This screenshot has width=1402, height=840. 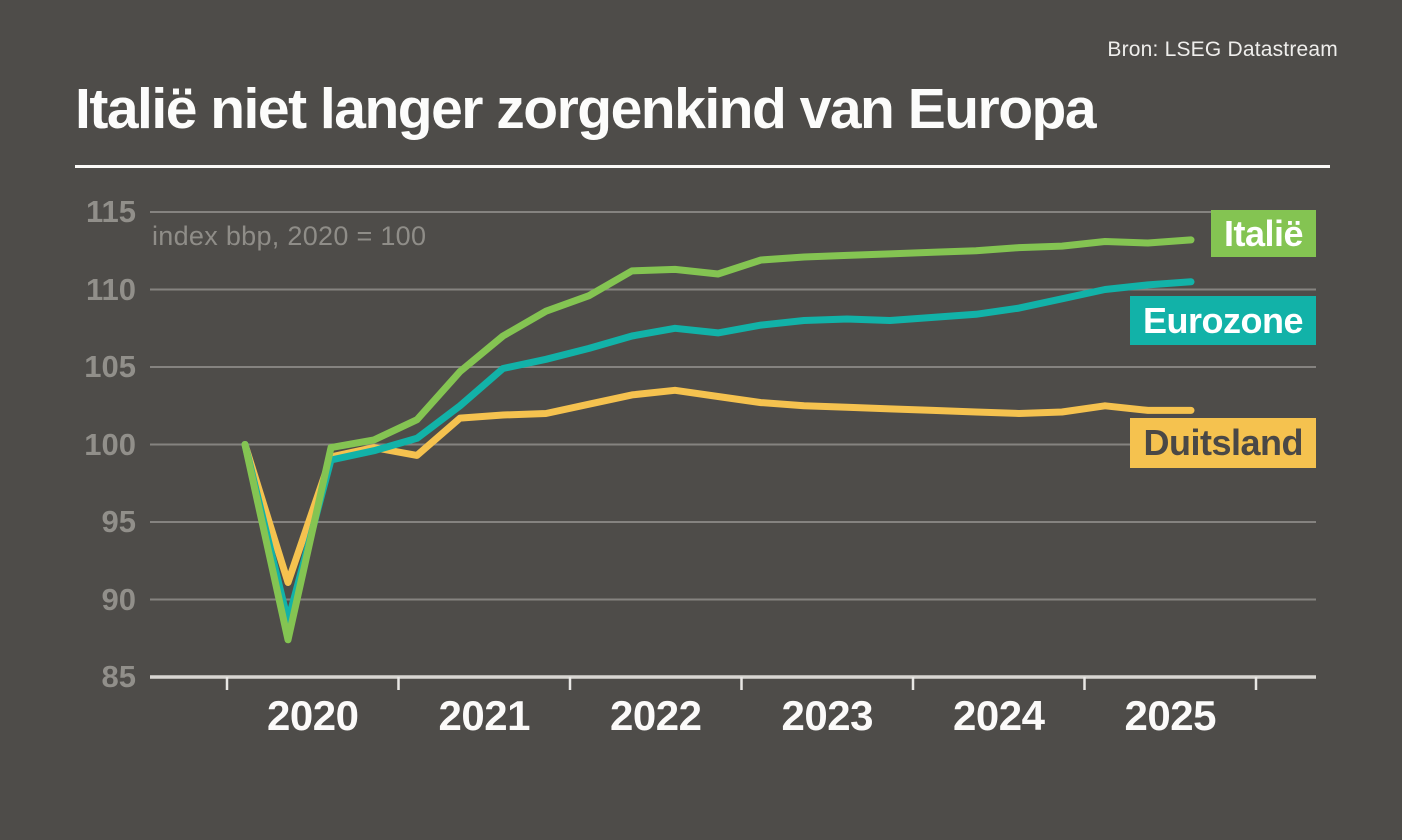 I want to click on title-divider, so click(x=702, y=166).